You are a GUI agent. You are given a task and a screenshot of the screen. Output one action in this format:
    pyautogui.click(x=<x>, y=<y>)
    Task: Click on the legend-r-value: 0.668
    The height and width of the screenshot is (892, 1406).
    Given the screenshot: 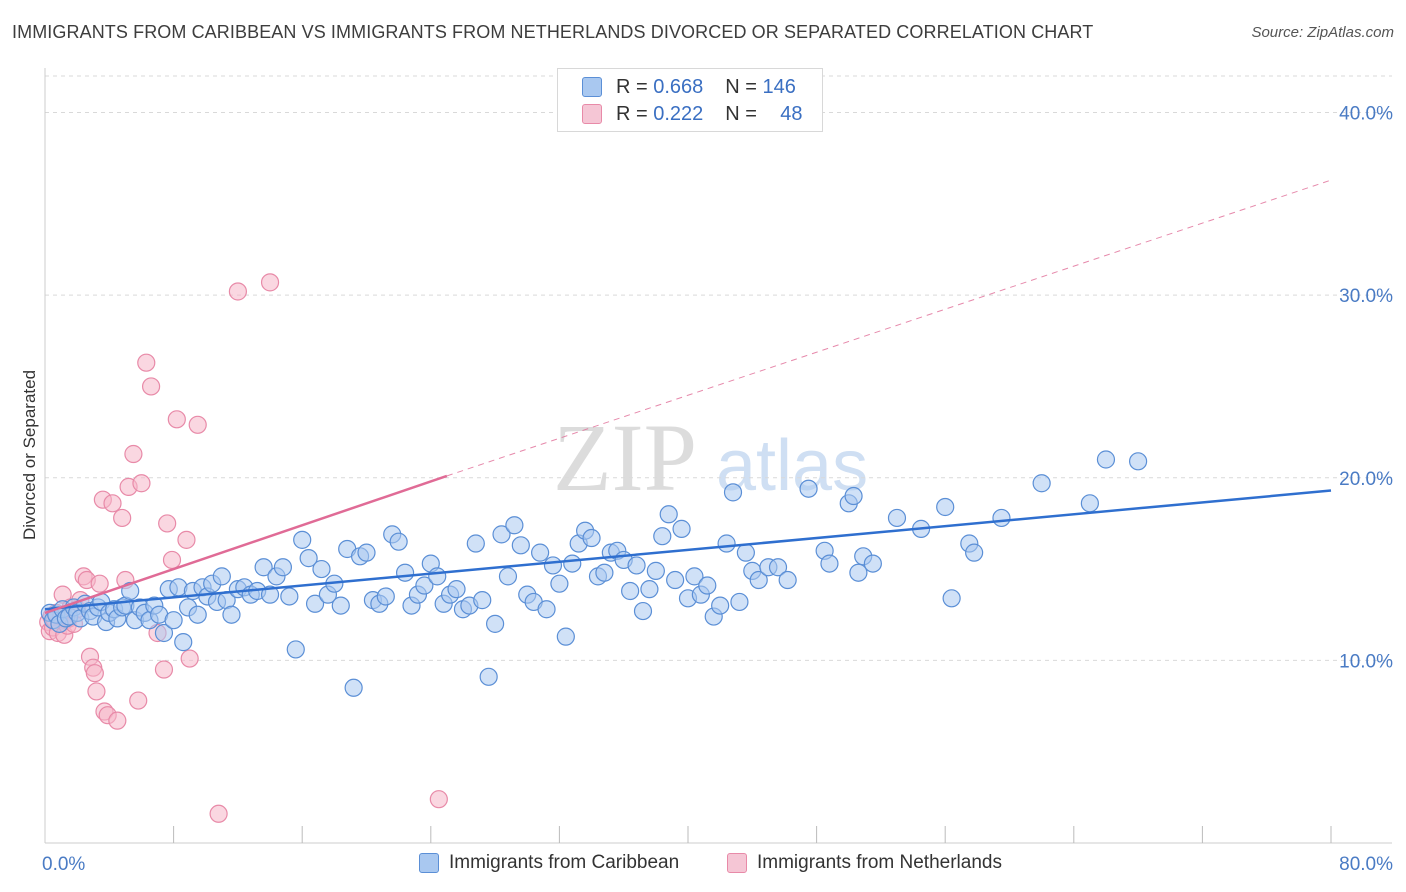 What is the action you would take?
    pyautogui.click(x=678, y=86)
    